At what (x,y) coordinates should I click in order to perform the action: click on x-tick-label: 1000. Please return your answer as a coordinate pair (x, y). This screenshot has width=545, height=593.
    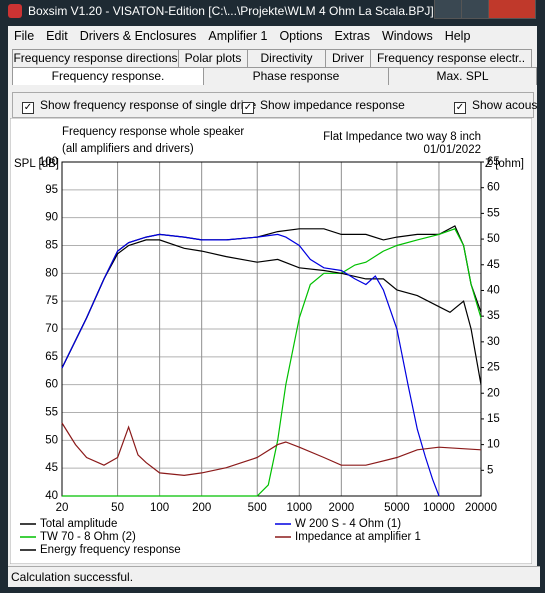
    Looking at the image, I should click on (299, 508).